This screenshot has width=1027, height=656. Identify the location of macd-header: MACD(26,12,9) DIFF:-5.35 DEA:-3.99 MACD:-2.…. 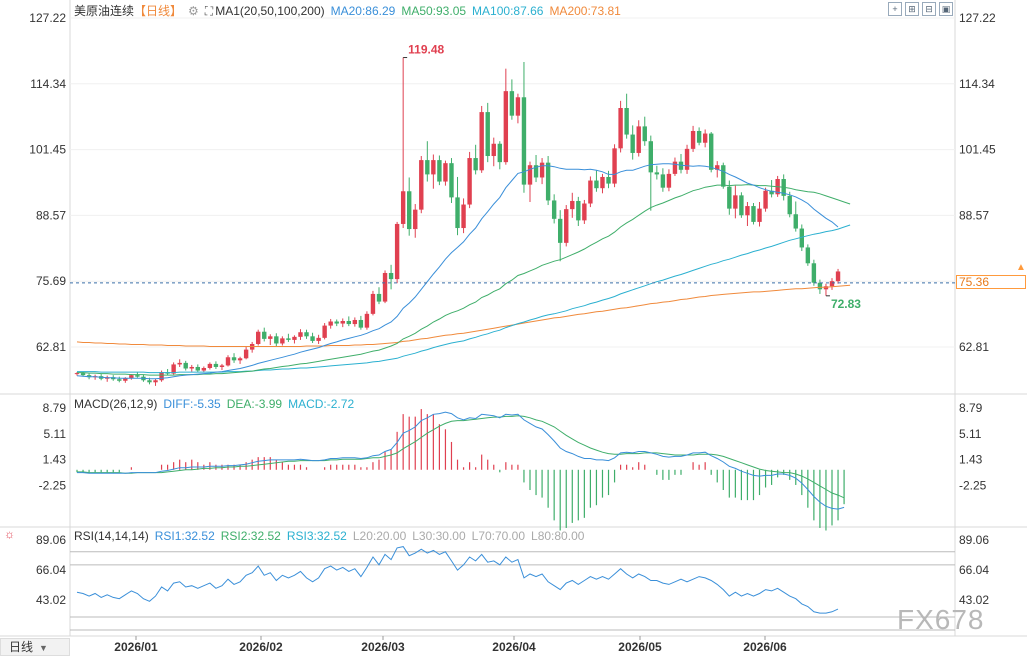
(217, 404).